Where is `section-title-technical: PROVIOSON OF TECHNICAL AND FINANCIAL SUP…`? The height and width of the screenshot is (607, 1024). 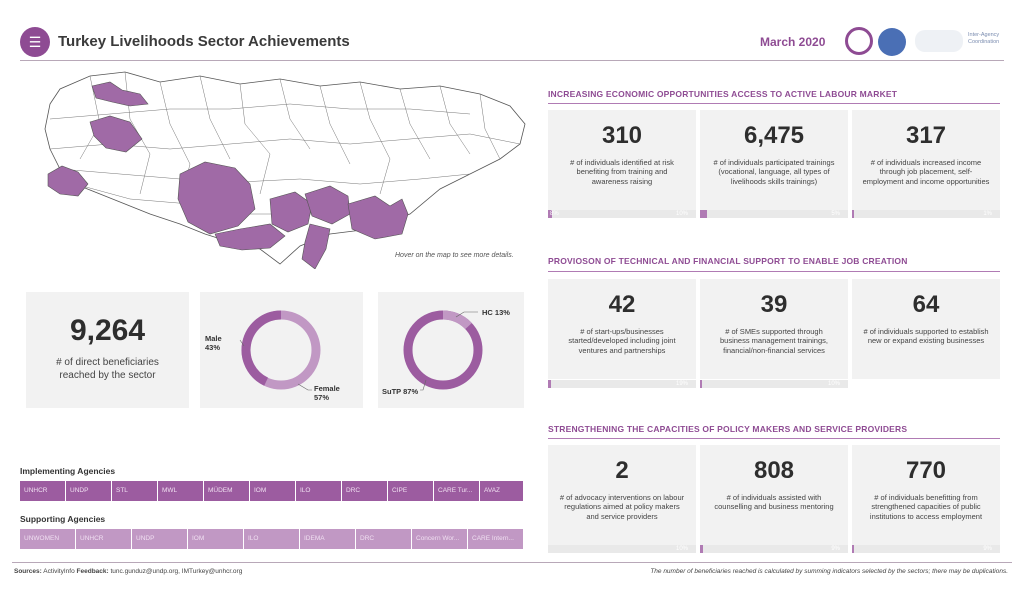
section-title-technical: PROVIOSON OF TECHNICAL AND FINANCIAL SUP… is located at coordinates (728, 261).